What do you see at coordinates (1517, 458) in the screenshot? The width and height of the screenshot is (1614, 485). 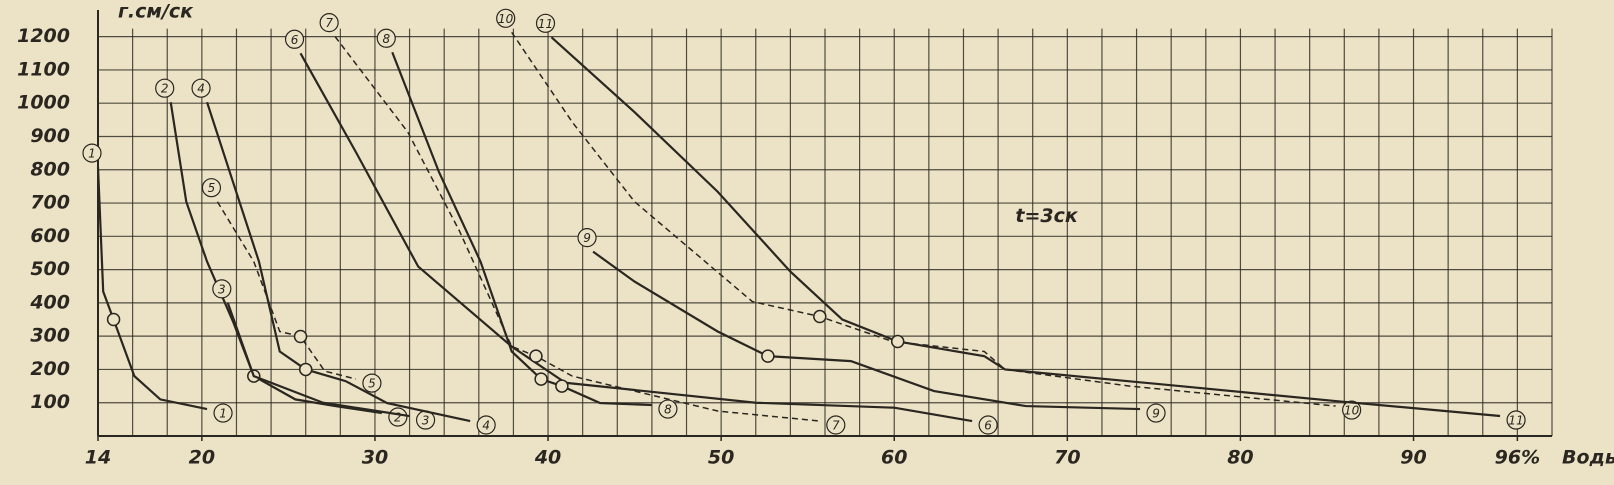 I see `x-tick-label: 96%` at bounding box center [1517, 458].